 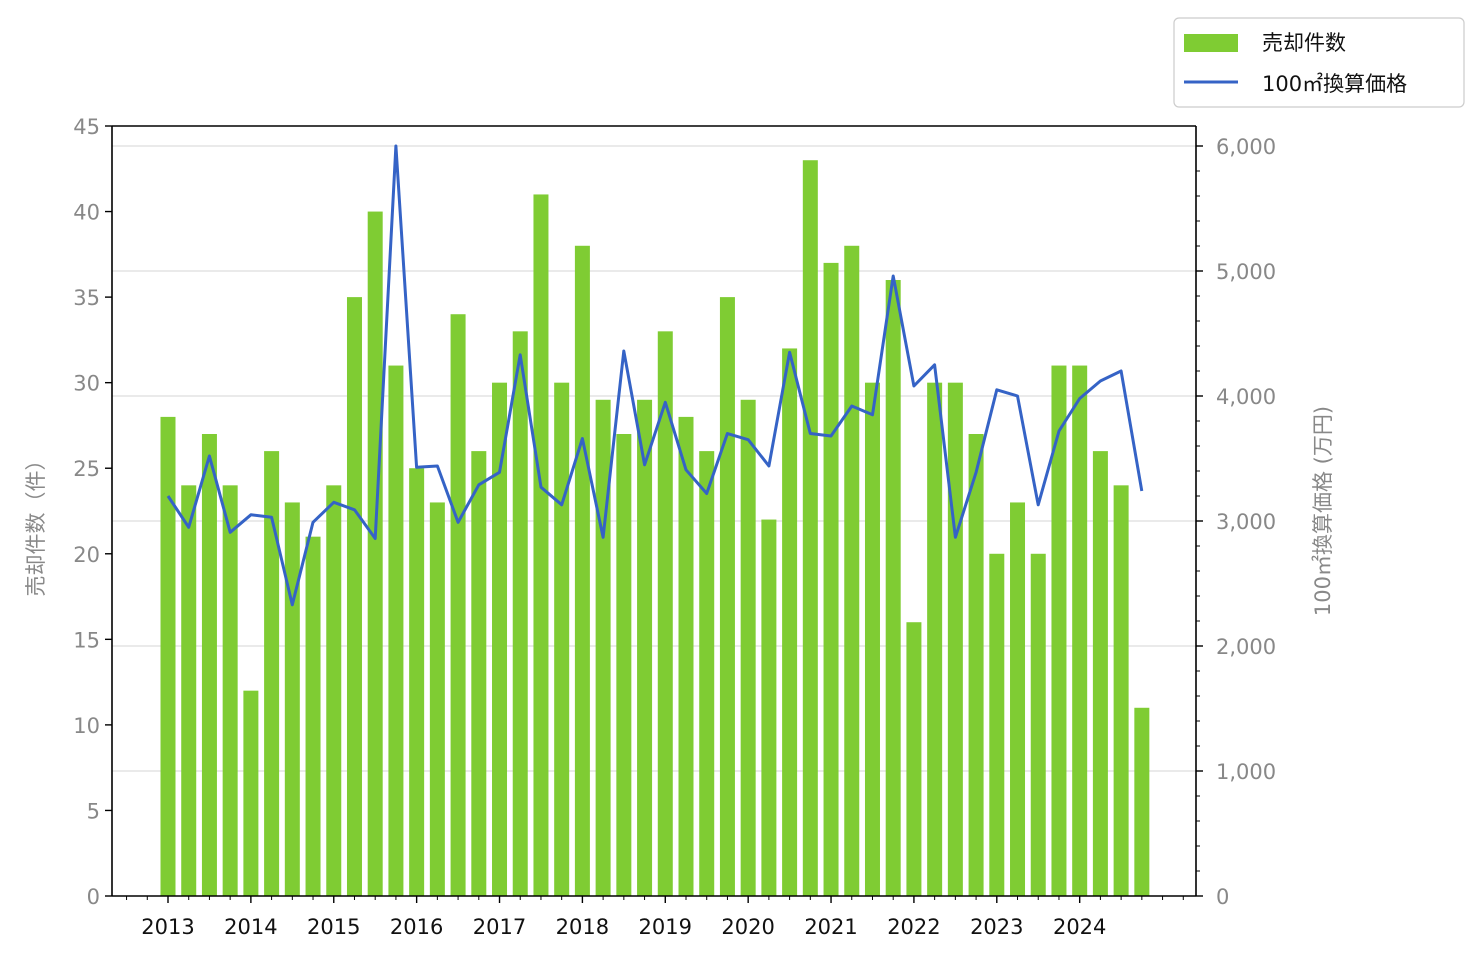 What do you see at coordinates (1304, 43) in the screenshot?
I see `legend-bar-label: 売却件数` at bounding box center [1304, 43].